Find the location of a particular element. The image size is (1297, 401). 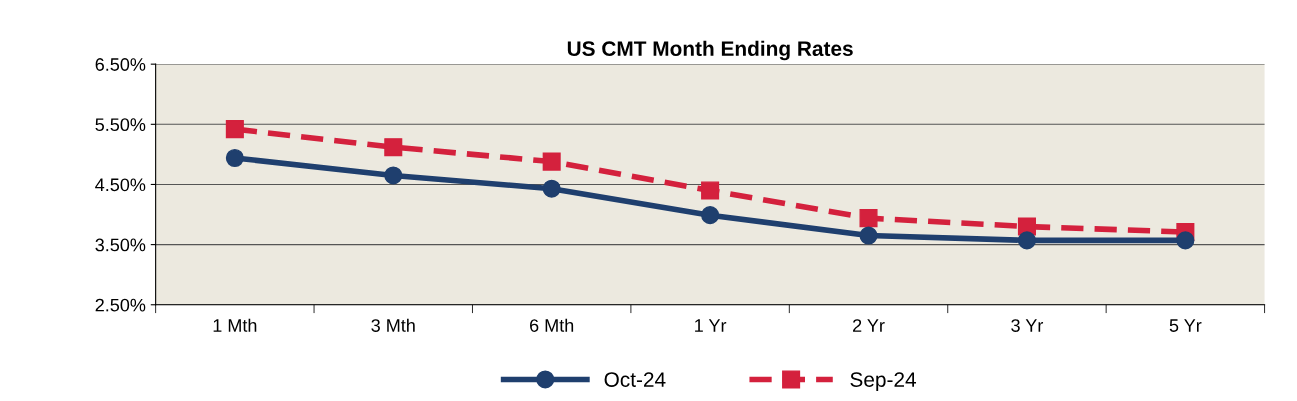

chart-title: US CMT Month Ending Rates is located at coordinates (710, 50).